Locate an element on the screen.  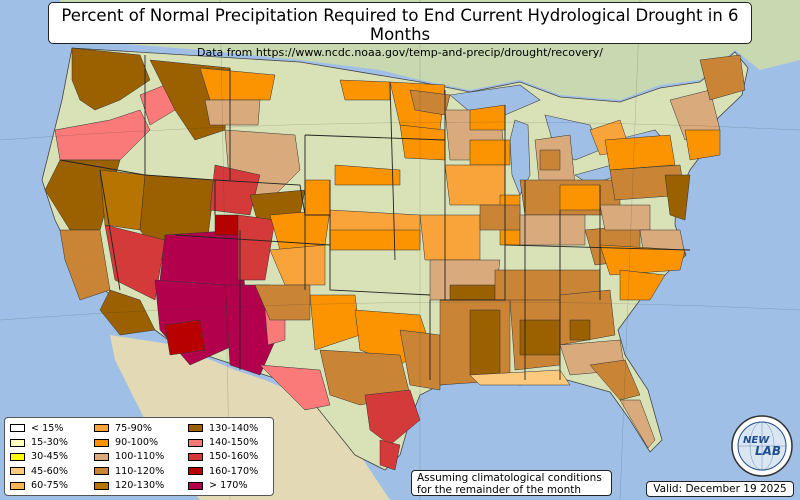
legend-item: 45-60% is located at coordinates (39, 471).